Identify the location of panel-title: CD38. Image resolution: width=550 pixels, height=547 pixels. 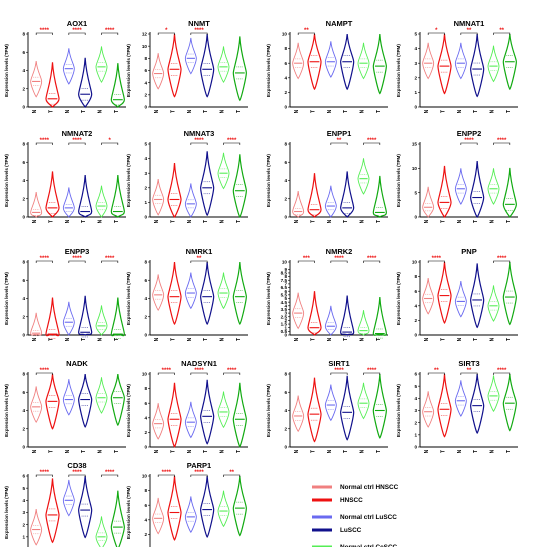
(76, 465).